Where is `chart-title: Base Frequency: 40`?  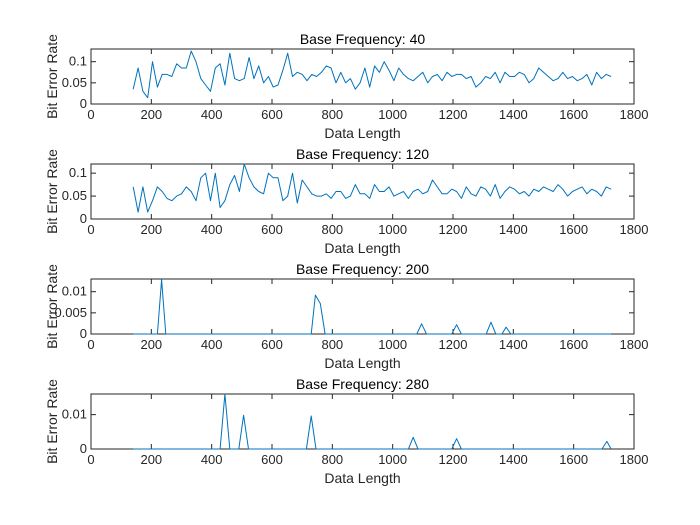 chart-title: Base Frequency: 40 is located at coordinates (363, 39).